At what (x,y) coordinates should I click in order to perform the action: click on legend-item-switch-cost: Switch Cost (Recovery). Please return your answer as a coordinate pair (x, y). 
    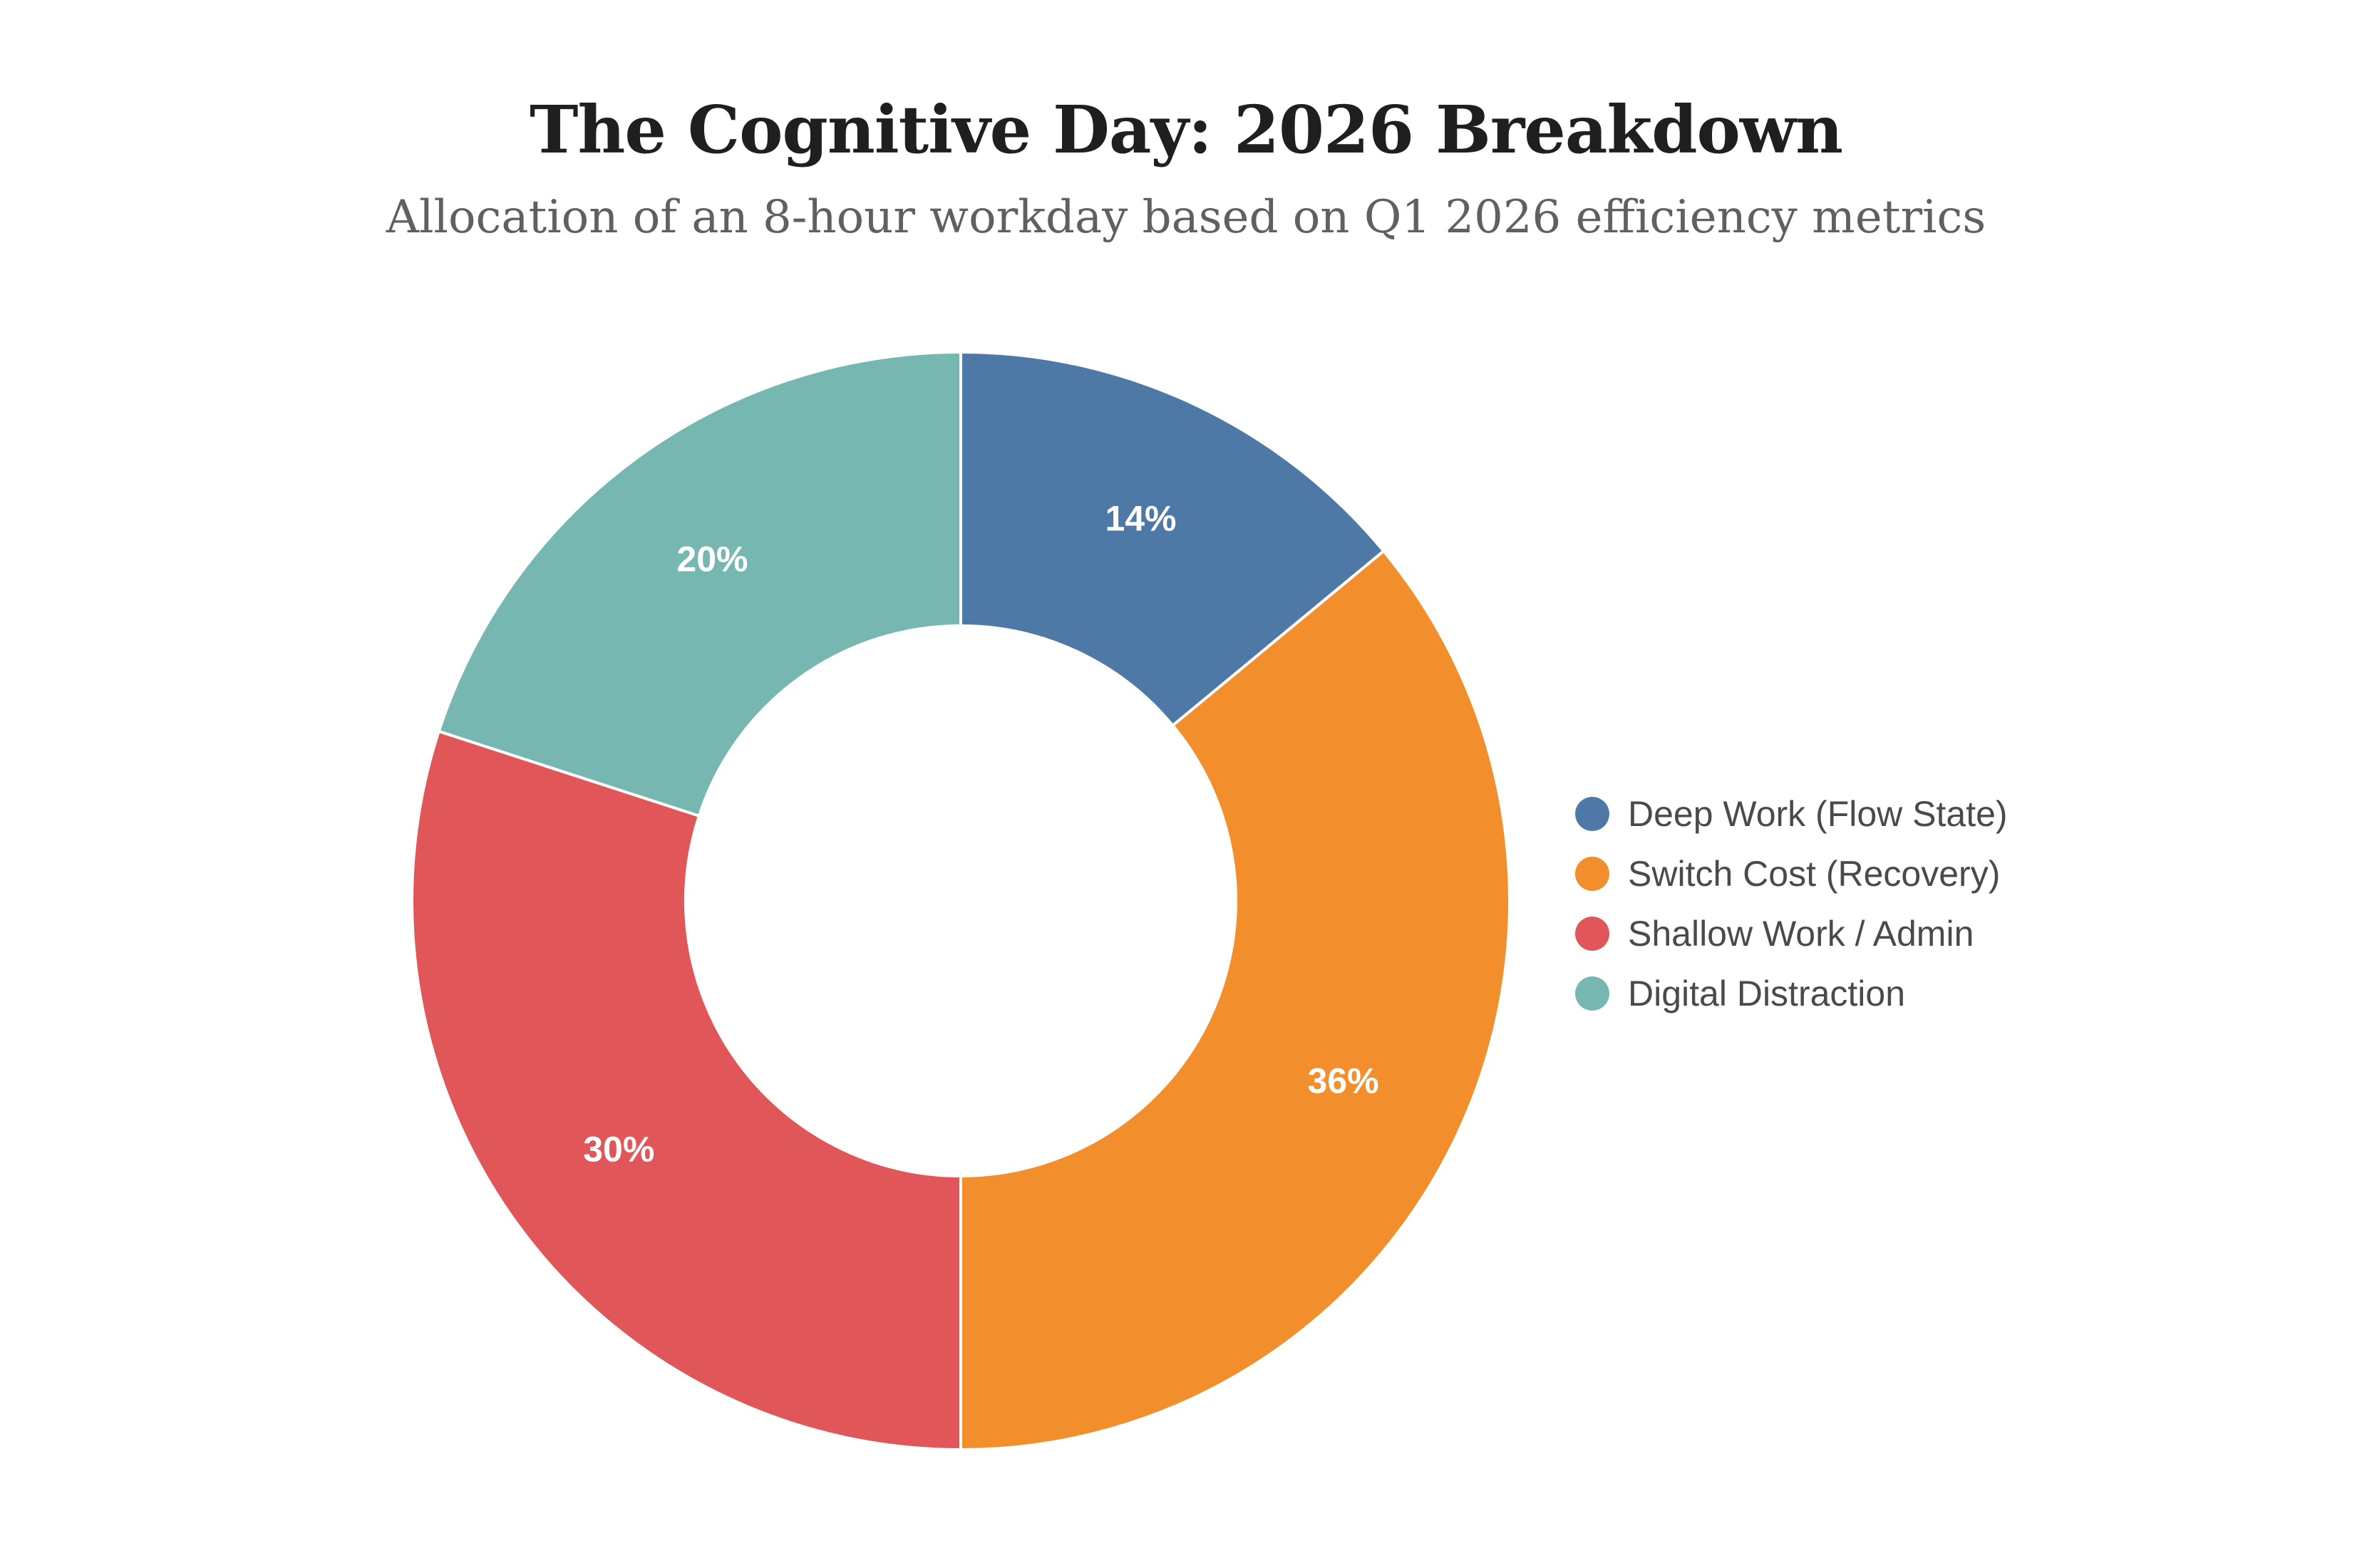
    Looking at the image, I should click on (1791, 874).